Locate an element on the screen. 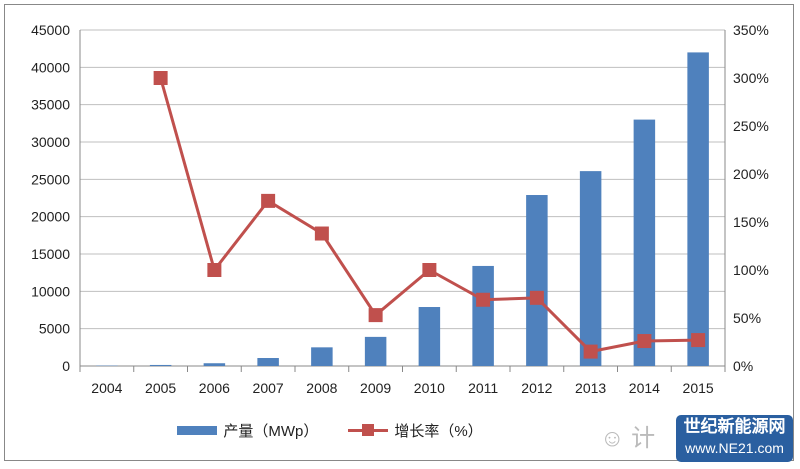 This screenshot has height=469, width=800. legend-label: 产量（MWp） is located at coordinates (271, 431).